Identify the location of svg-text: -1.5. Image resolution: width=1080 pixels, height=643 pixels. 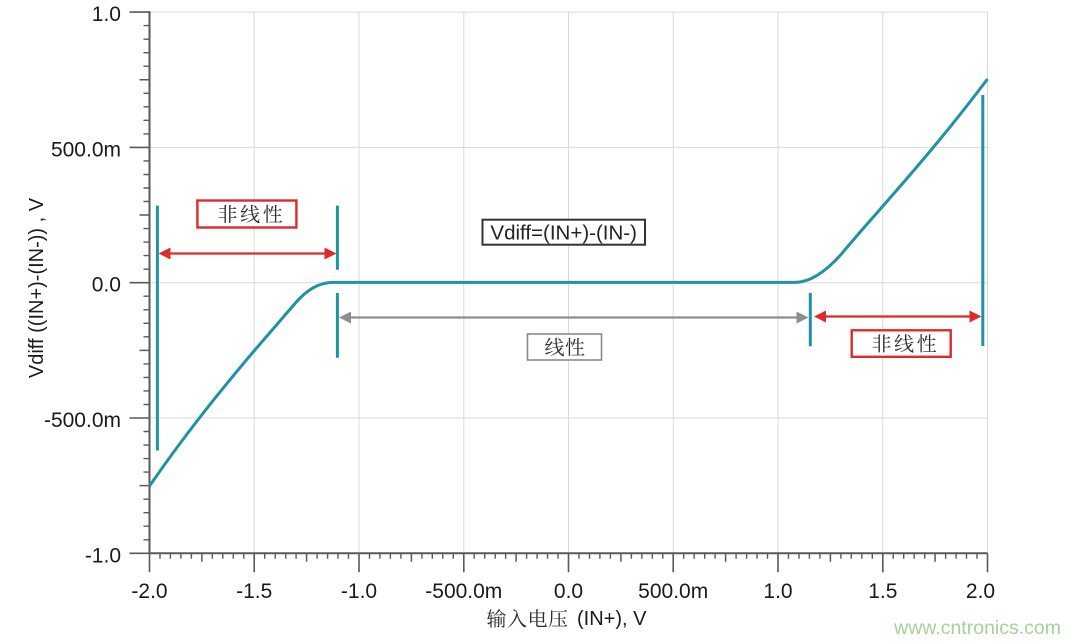
(254, 591).